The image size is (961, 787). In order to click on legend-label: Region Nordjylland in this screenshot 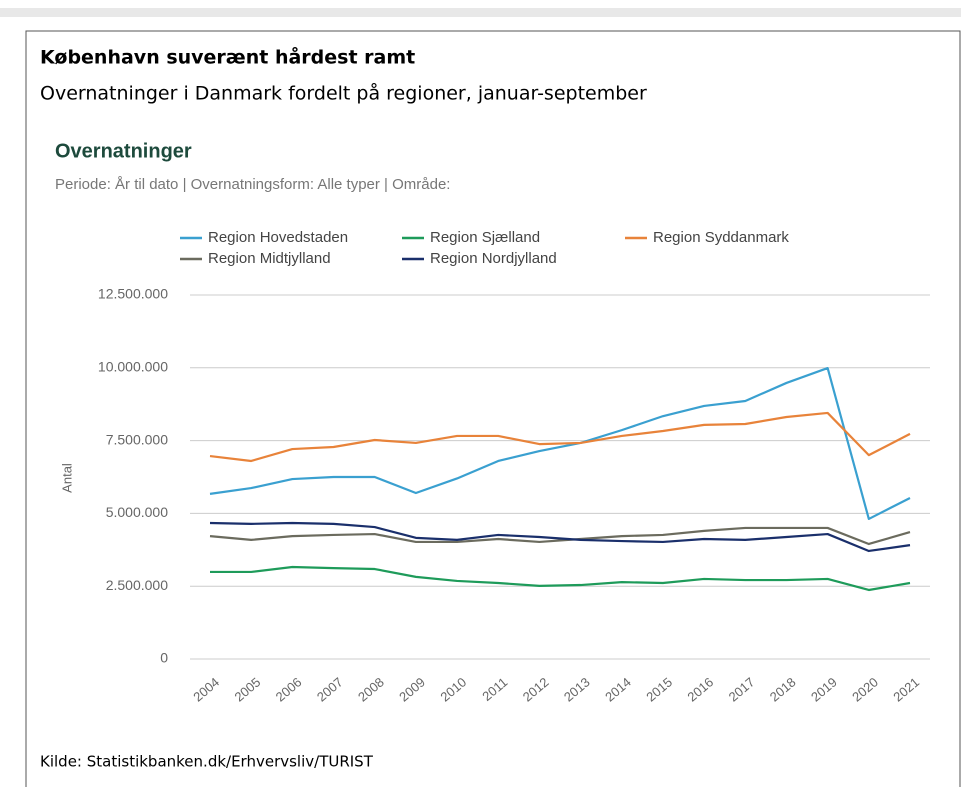, I will do `click(493, 258)`.